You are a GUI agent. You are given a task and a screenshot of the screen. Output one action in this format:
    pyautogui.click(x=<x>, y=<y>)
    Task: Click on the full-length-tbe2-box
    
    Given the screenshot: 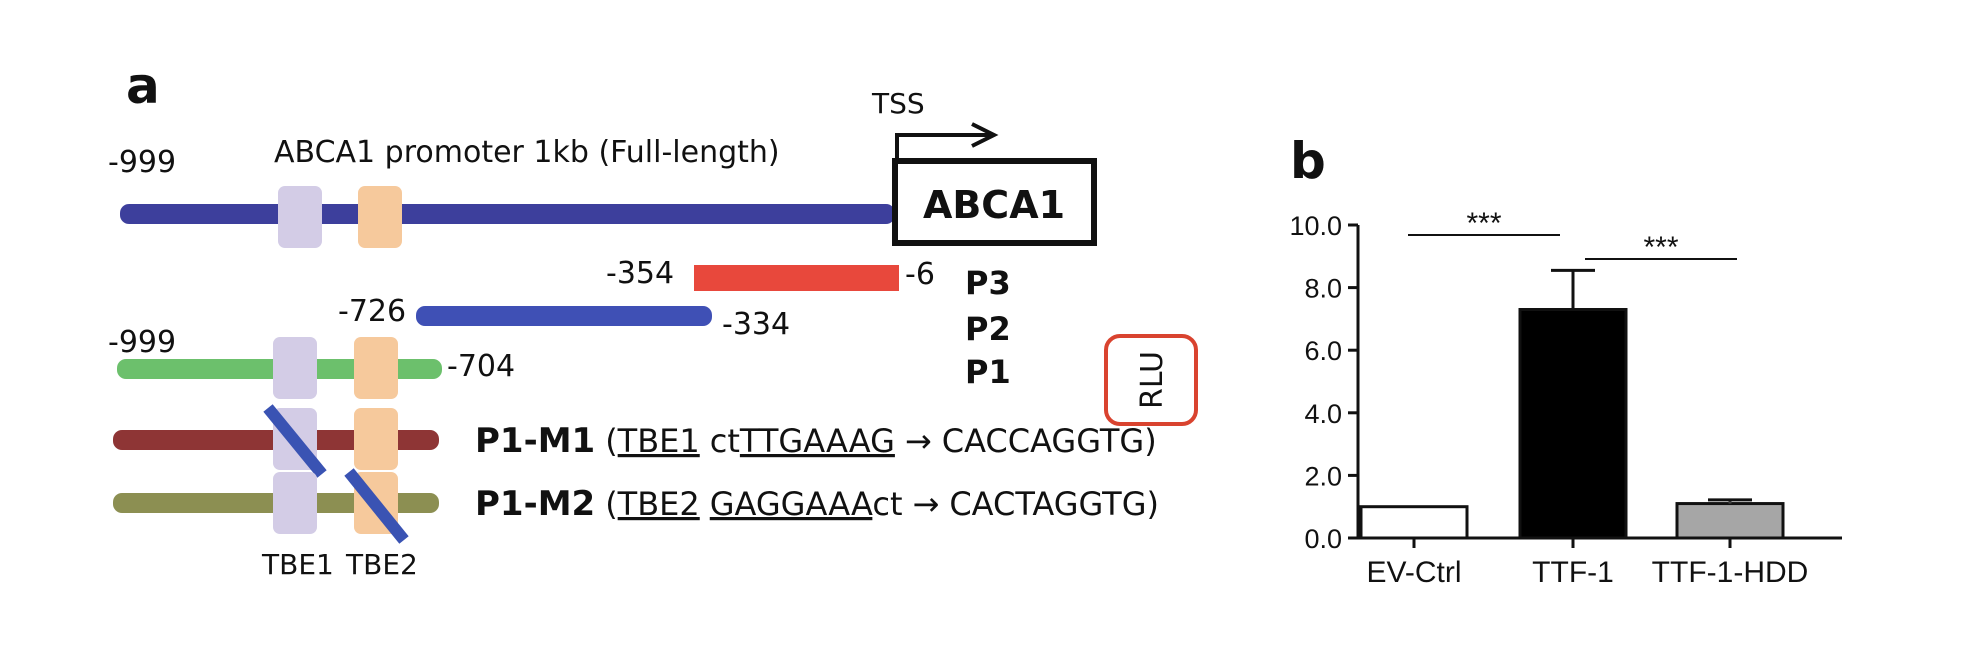 What is the action you would take?
    pyautogui.click(x=380, y=217)
    